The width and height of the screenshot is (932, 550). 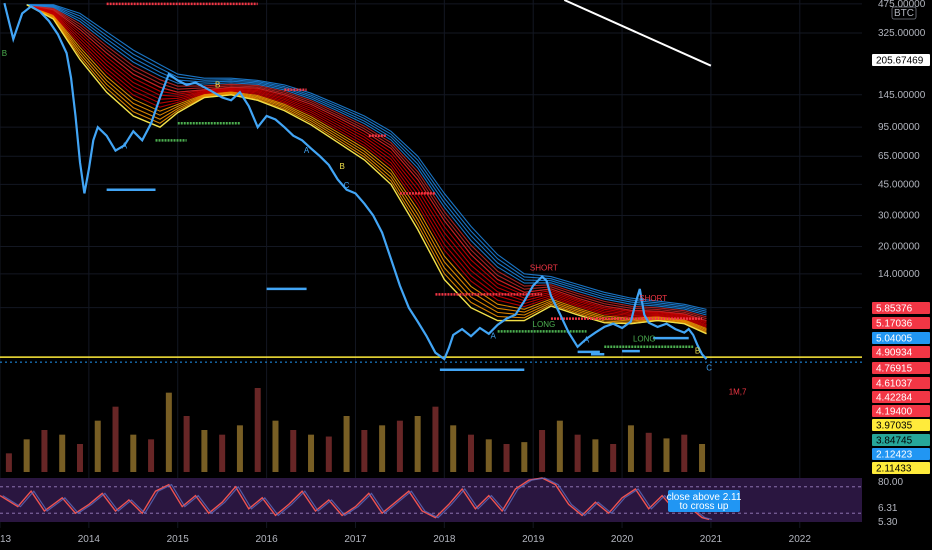 What do you see at coordinates (355, 430) in the screenshot?
I see `volume-bars` at bounding box center [355, 430].